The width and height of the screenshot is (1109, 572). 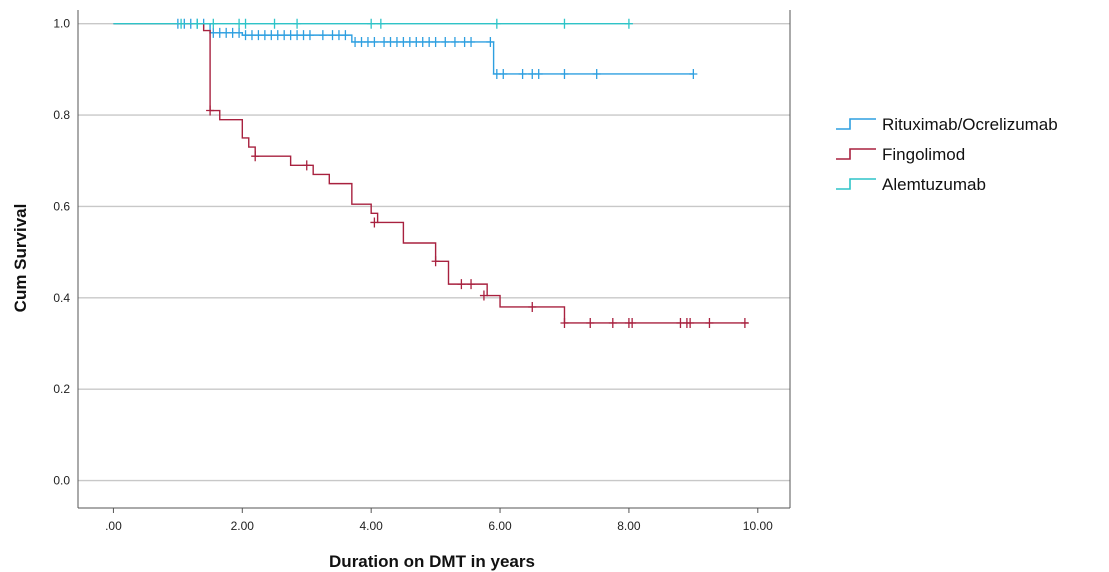 I want to click on y-tick-label: 0.0, so click(x=61, y=481).